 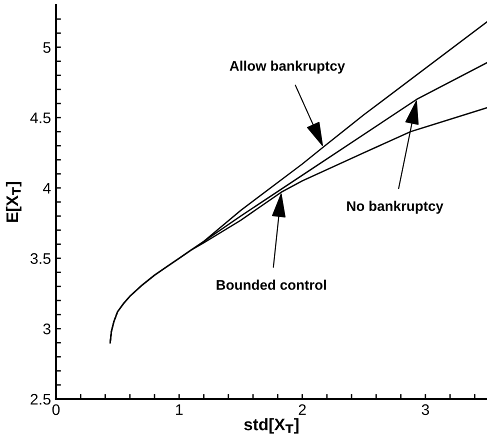 What do you see at coordinates (395, 207) in the screenshot?
I see `annotation: No bankruptcy` at bounding box center [395, 207].